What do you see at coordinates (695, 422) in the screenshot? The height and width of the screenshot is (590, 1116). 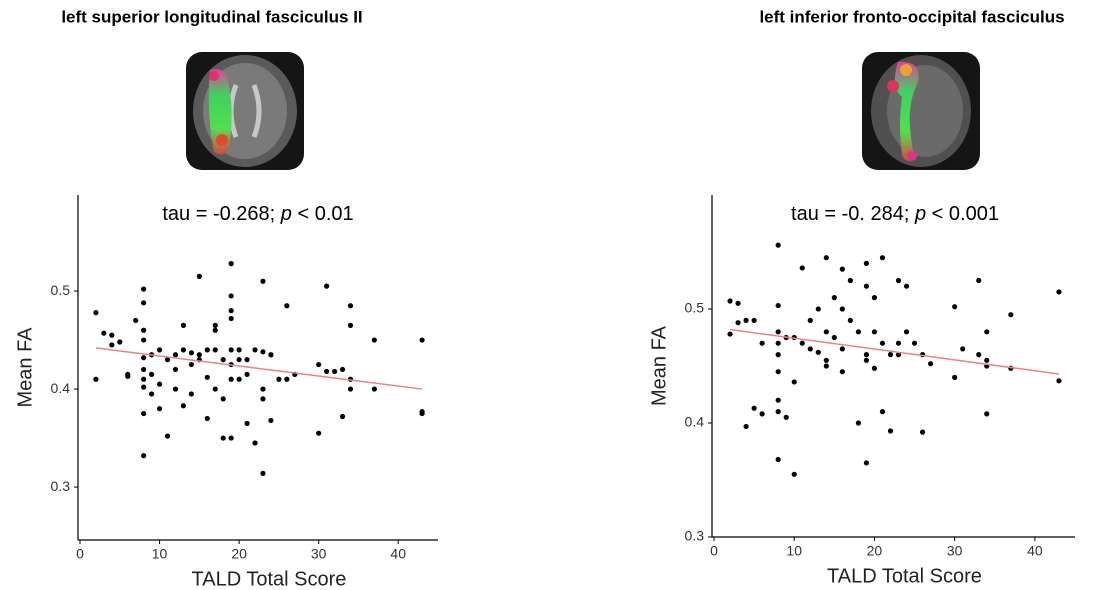 I see `y-tick-label: 0.4` at bounding box center [695, 422].